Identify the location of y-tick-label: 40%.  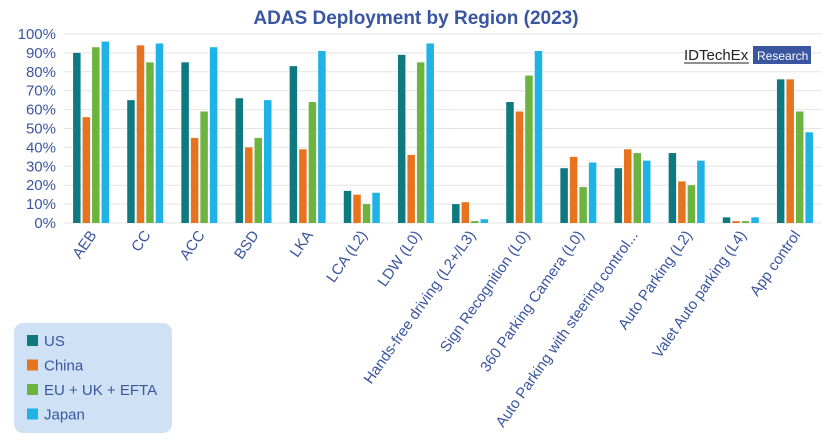
(41, 147).